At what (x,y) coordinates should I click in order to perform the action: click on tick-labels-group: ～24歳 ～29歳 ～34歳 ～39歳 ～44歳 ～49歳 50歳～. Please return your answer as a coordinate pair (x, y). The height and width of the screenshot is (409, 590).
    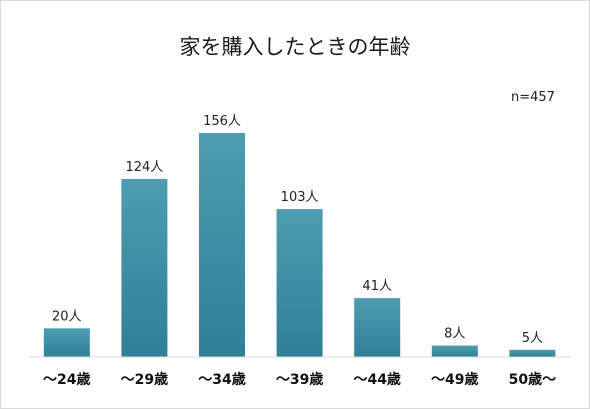
    Looking at the image, I should click on (299, 379).